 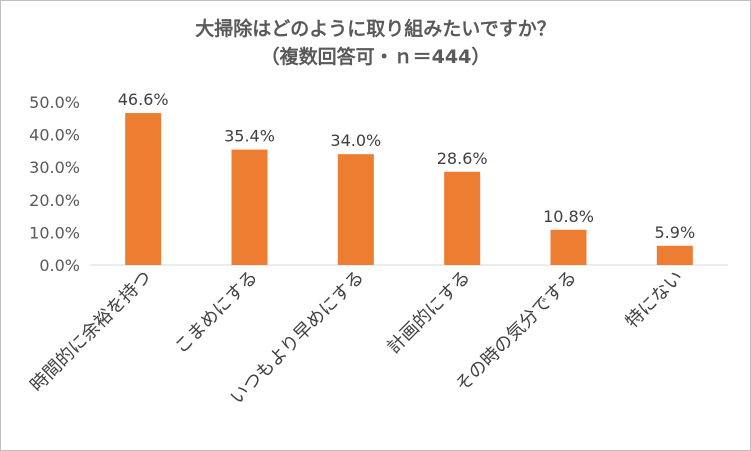 What do you see at coordinates (462, 158) in the screenshot?
I see `data-label: 28.6%` at bounding box center [462, 158].